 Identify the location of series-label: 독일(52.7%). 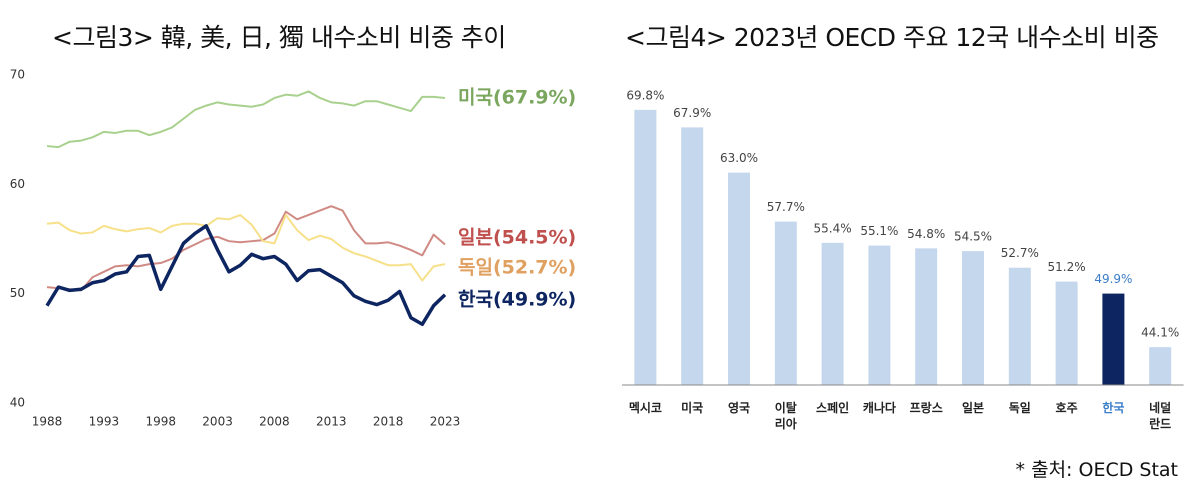
(517, 268).